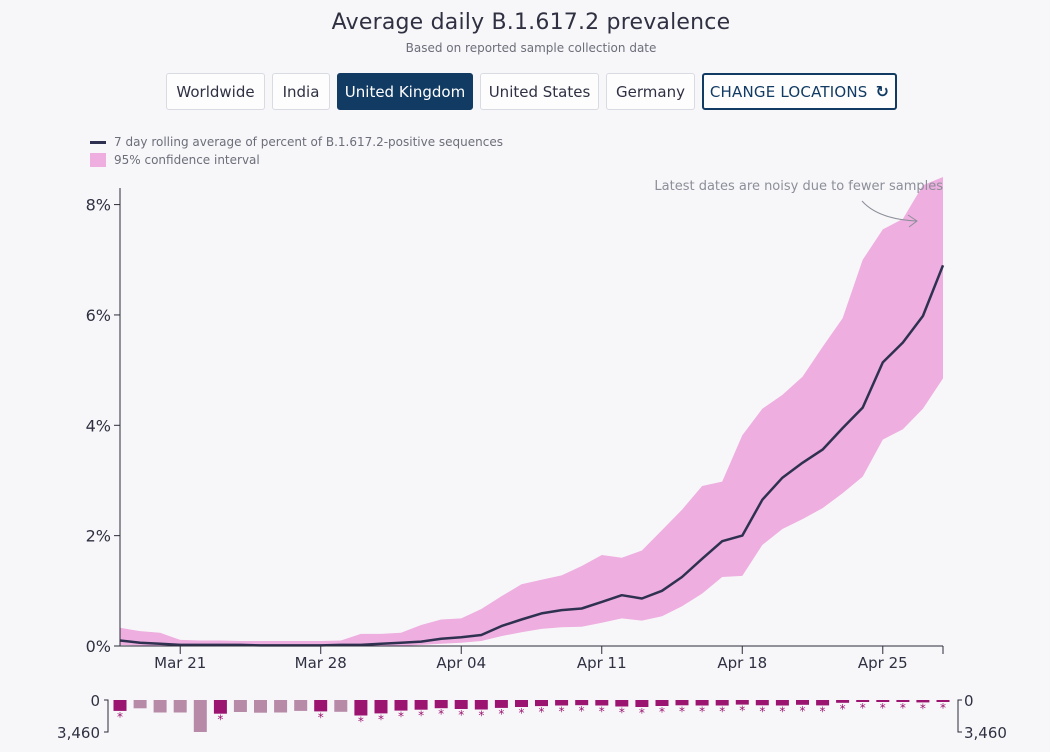 The image size is (1050, 752). Describe the element at coordinates (95, 701) in the screenshot. I see `sample-count-left-zero-label: 0` at that location.